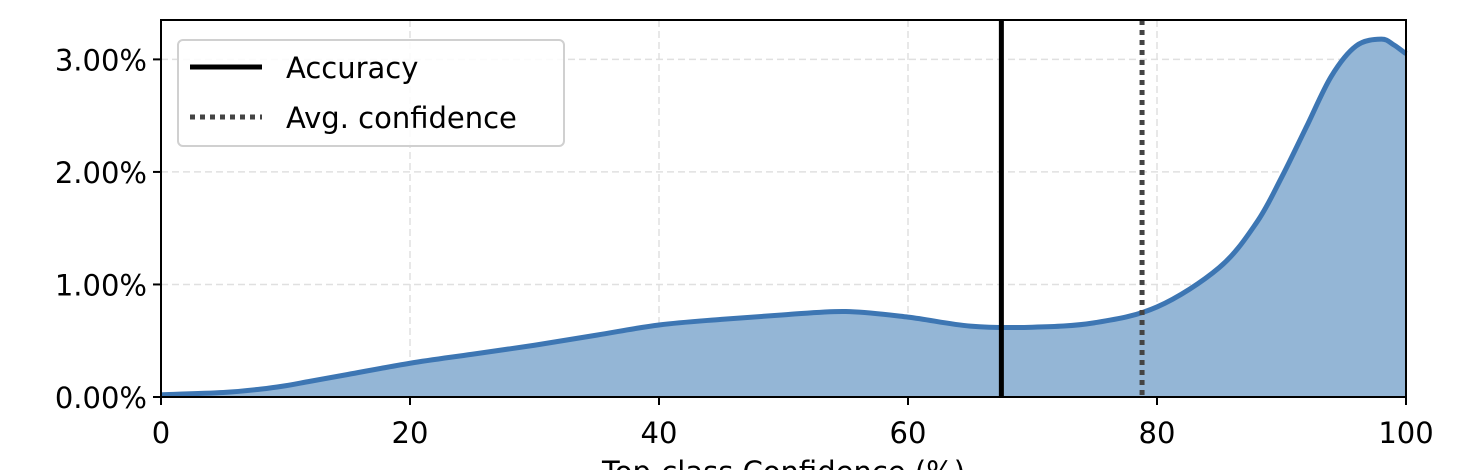 The height and width of the screenshot is (470, 1482). What do you see at coordinates (101, 398) in the screenshot?
I see `y-tick-label: 0.00%` at bounding box center [101, 398].